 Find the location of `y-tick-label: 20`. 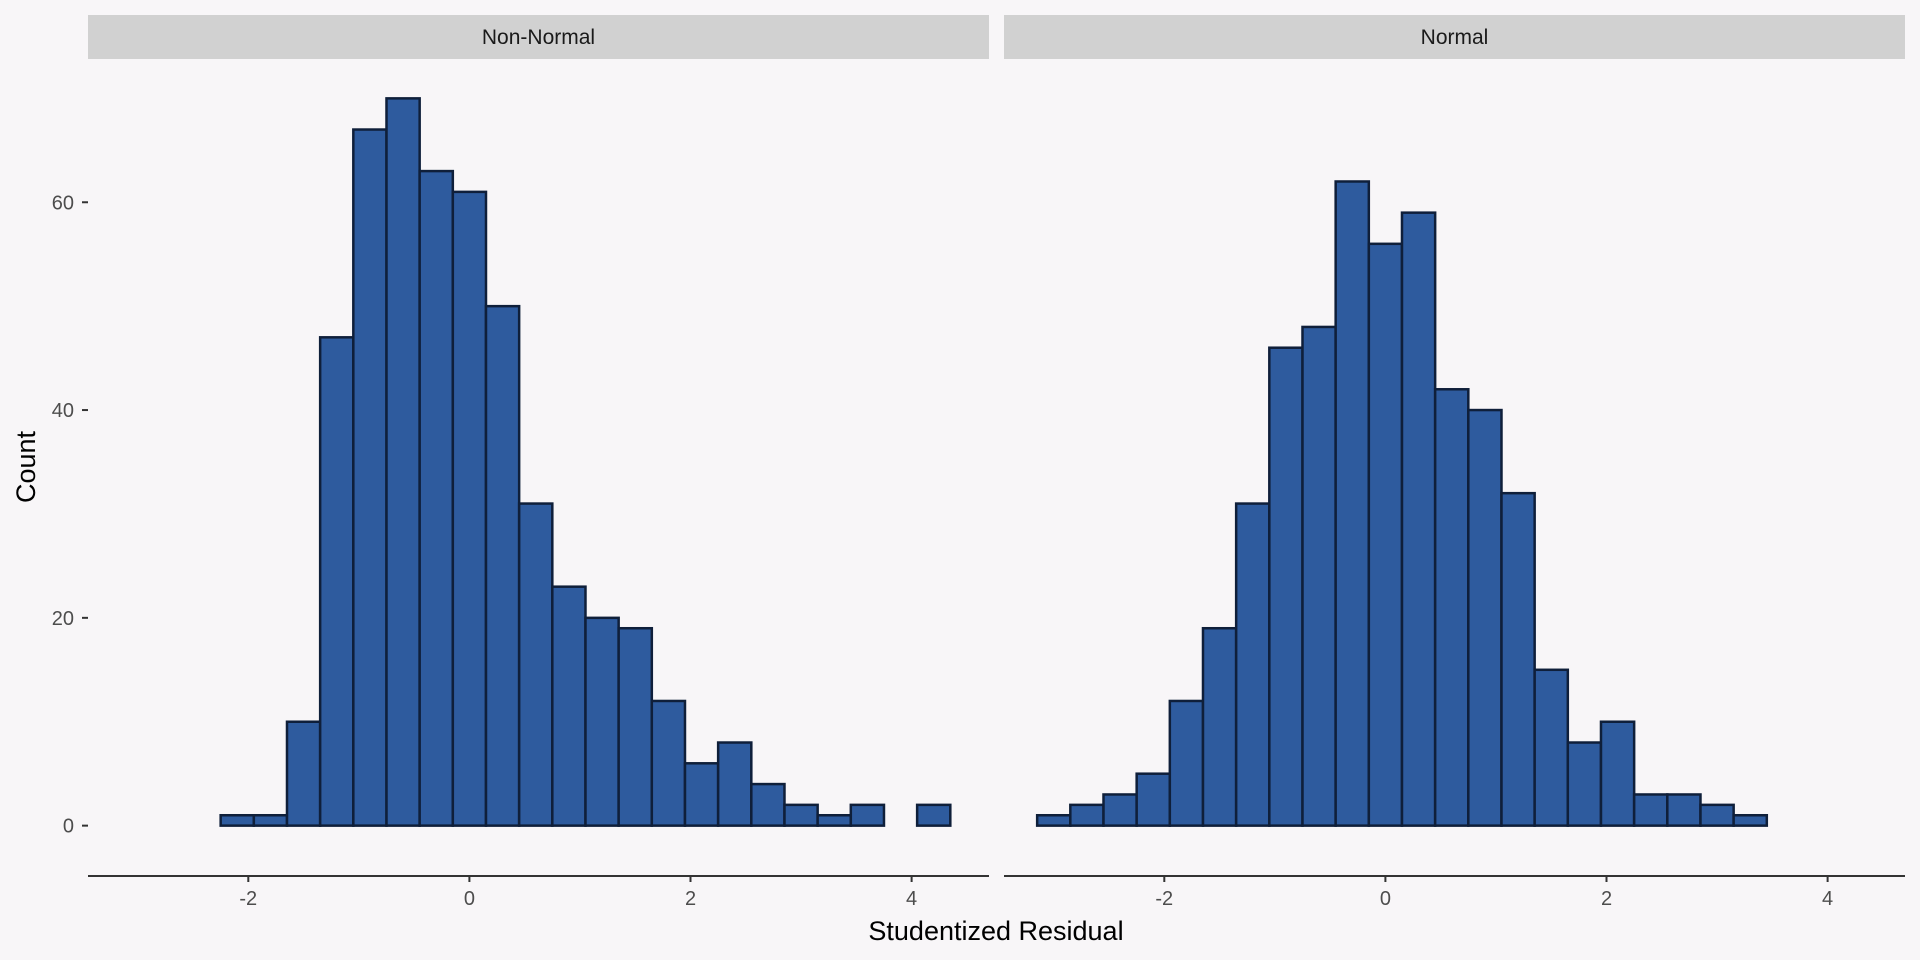

y-tick-label: 20 is located at coordinates (63, 619).